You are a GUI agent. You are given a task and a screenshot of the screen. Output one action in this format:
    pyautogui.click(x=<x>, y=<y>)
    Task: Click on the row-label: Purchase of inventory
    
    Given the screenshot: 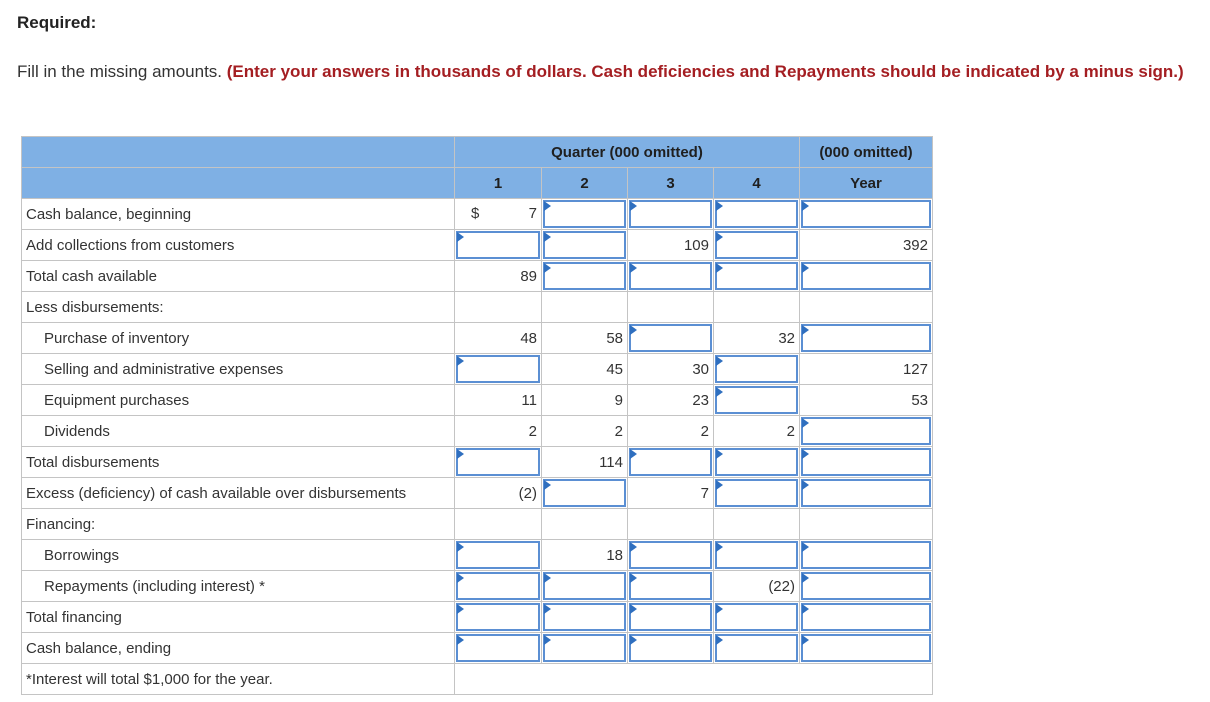 What is the action you would take?
    pyautogui.click(x=238, y=338)
    